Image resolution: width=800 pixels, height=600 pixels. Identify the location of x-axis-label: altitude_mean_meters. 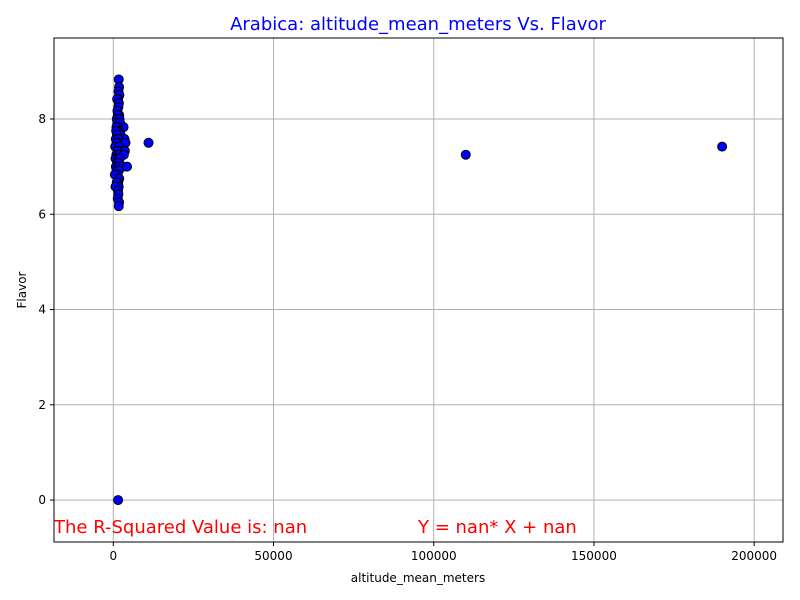
(418, 578).